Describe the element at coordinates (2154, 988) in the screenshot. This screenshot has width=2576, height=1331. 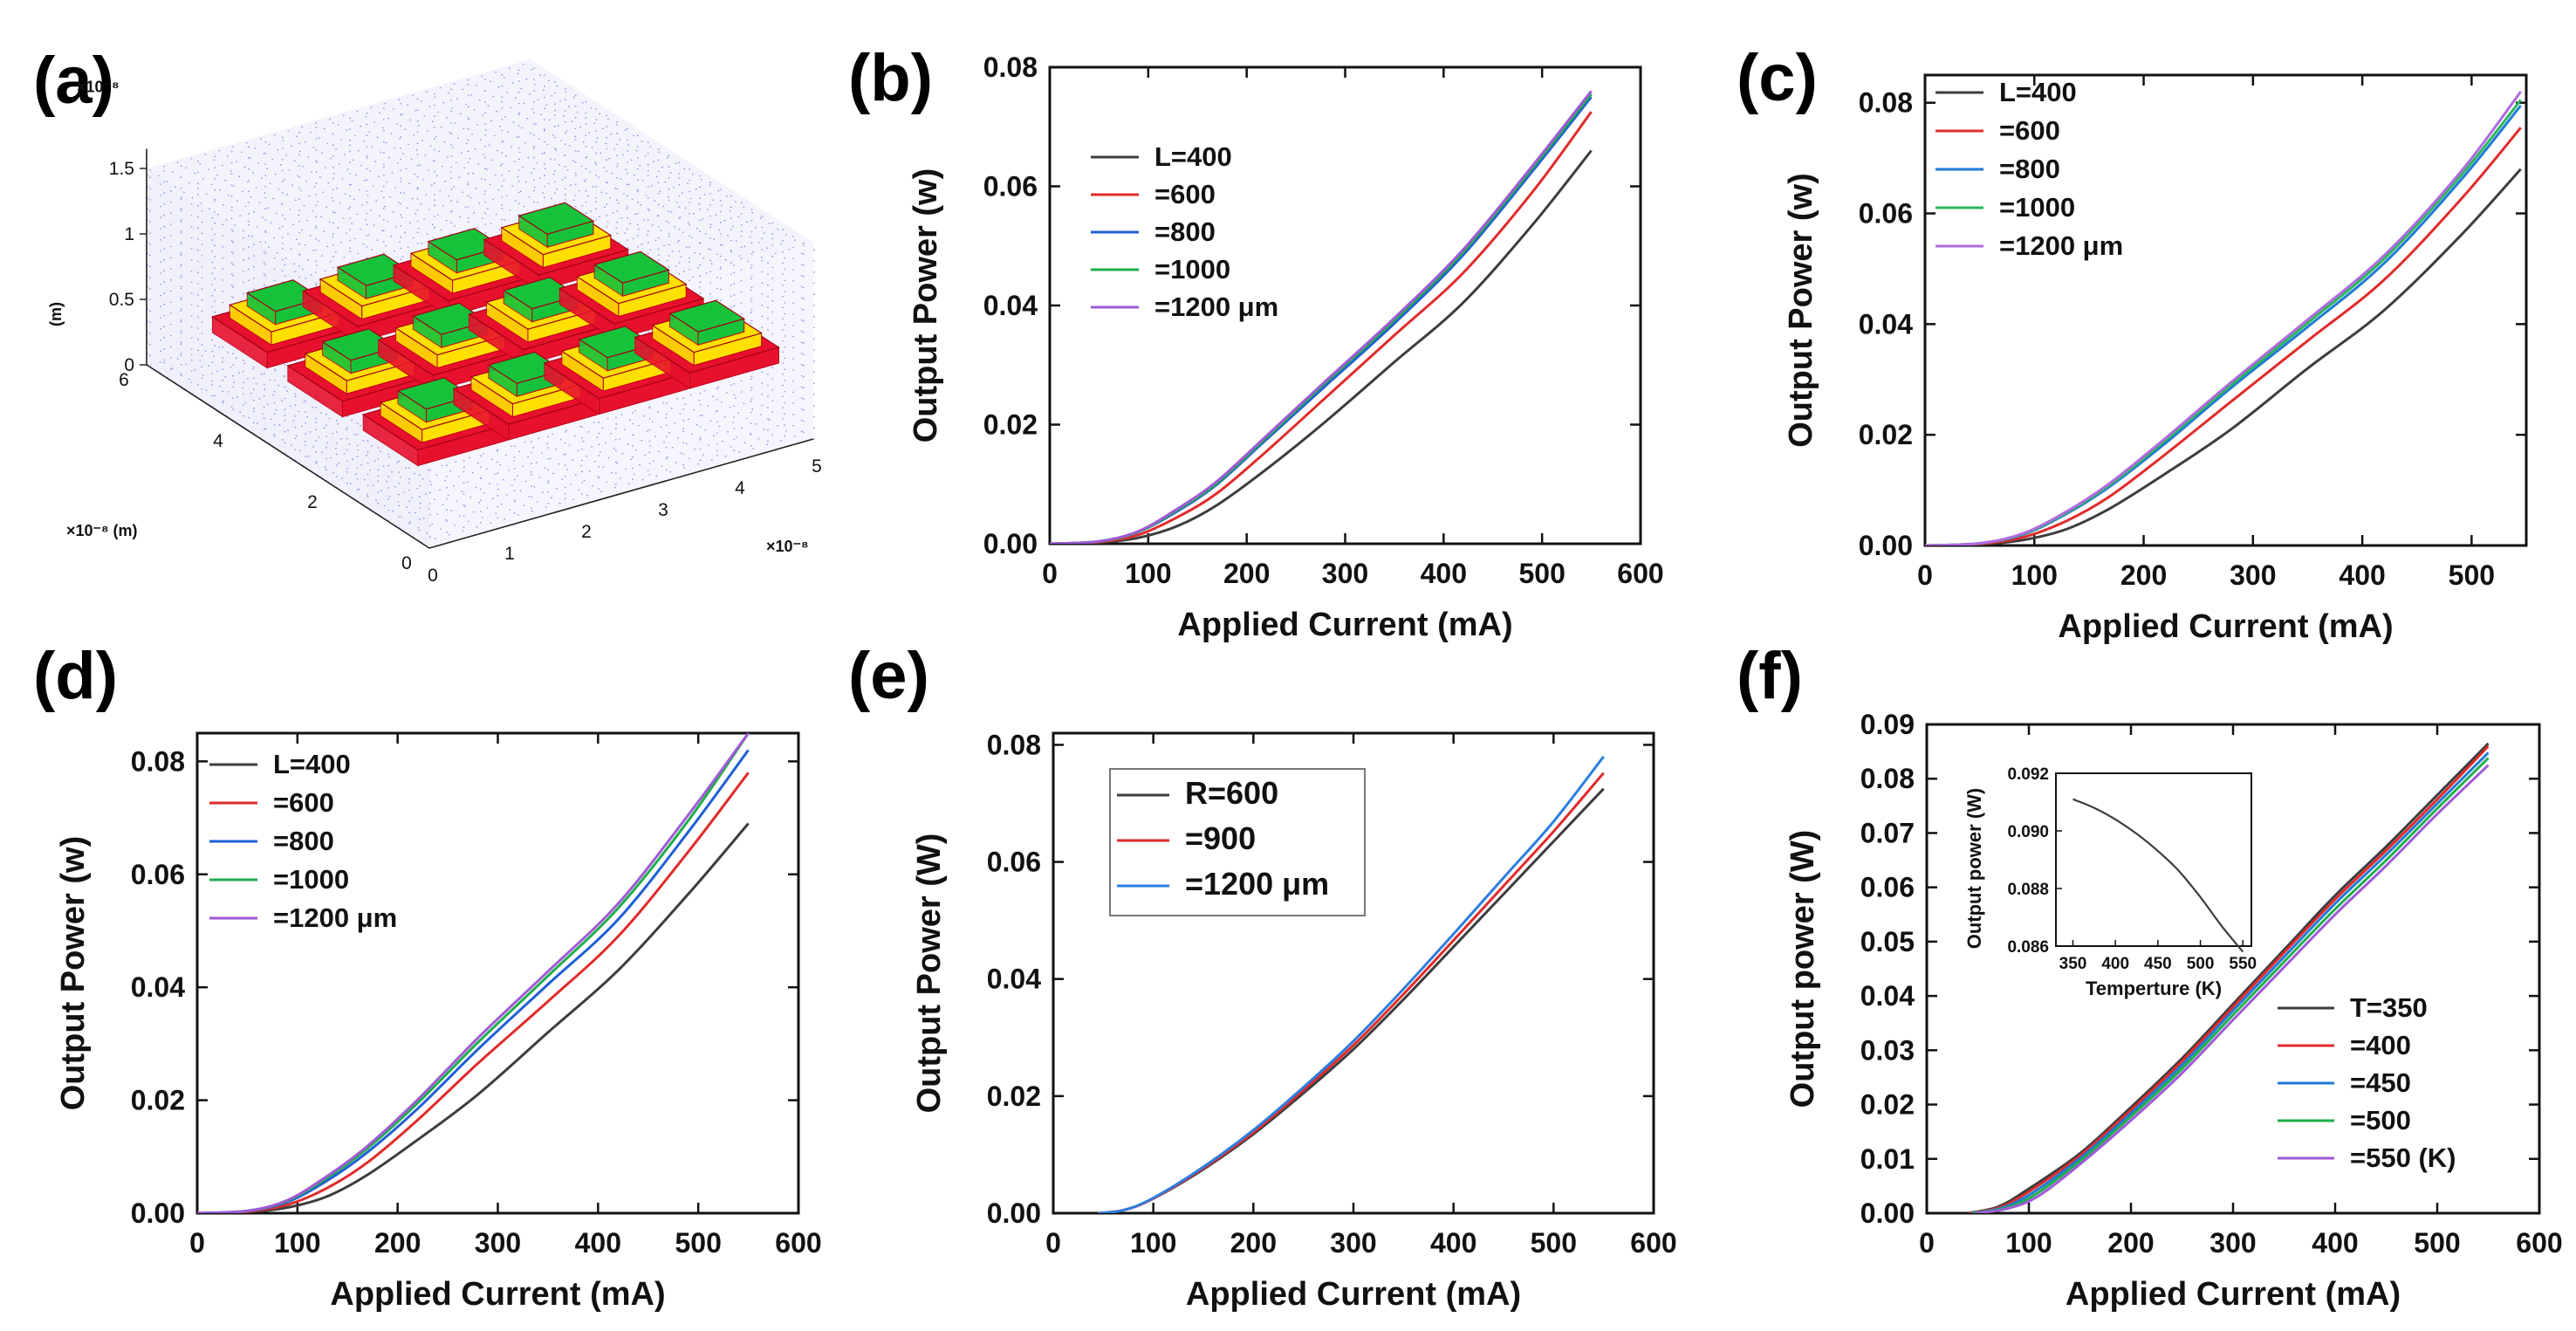
I see `inset-x-label: Temperture (K)` at that location.